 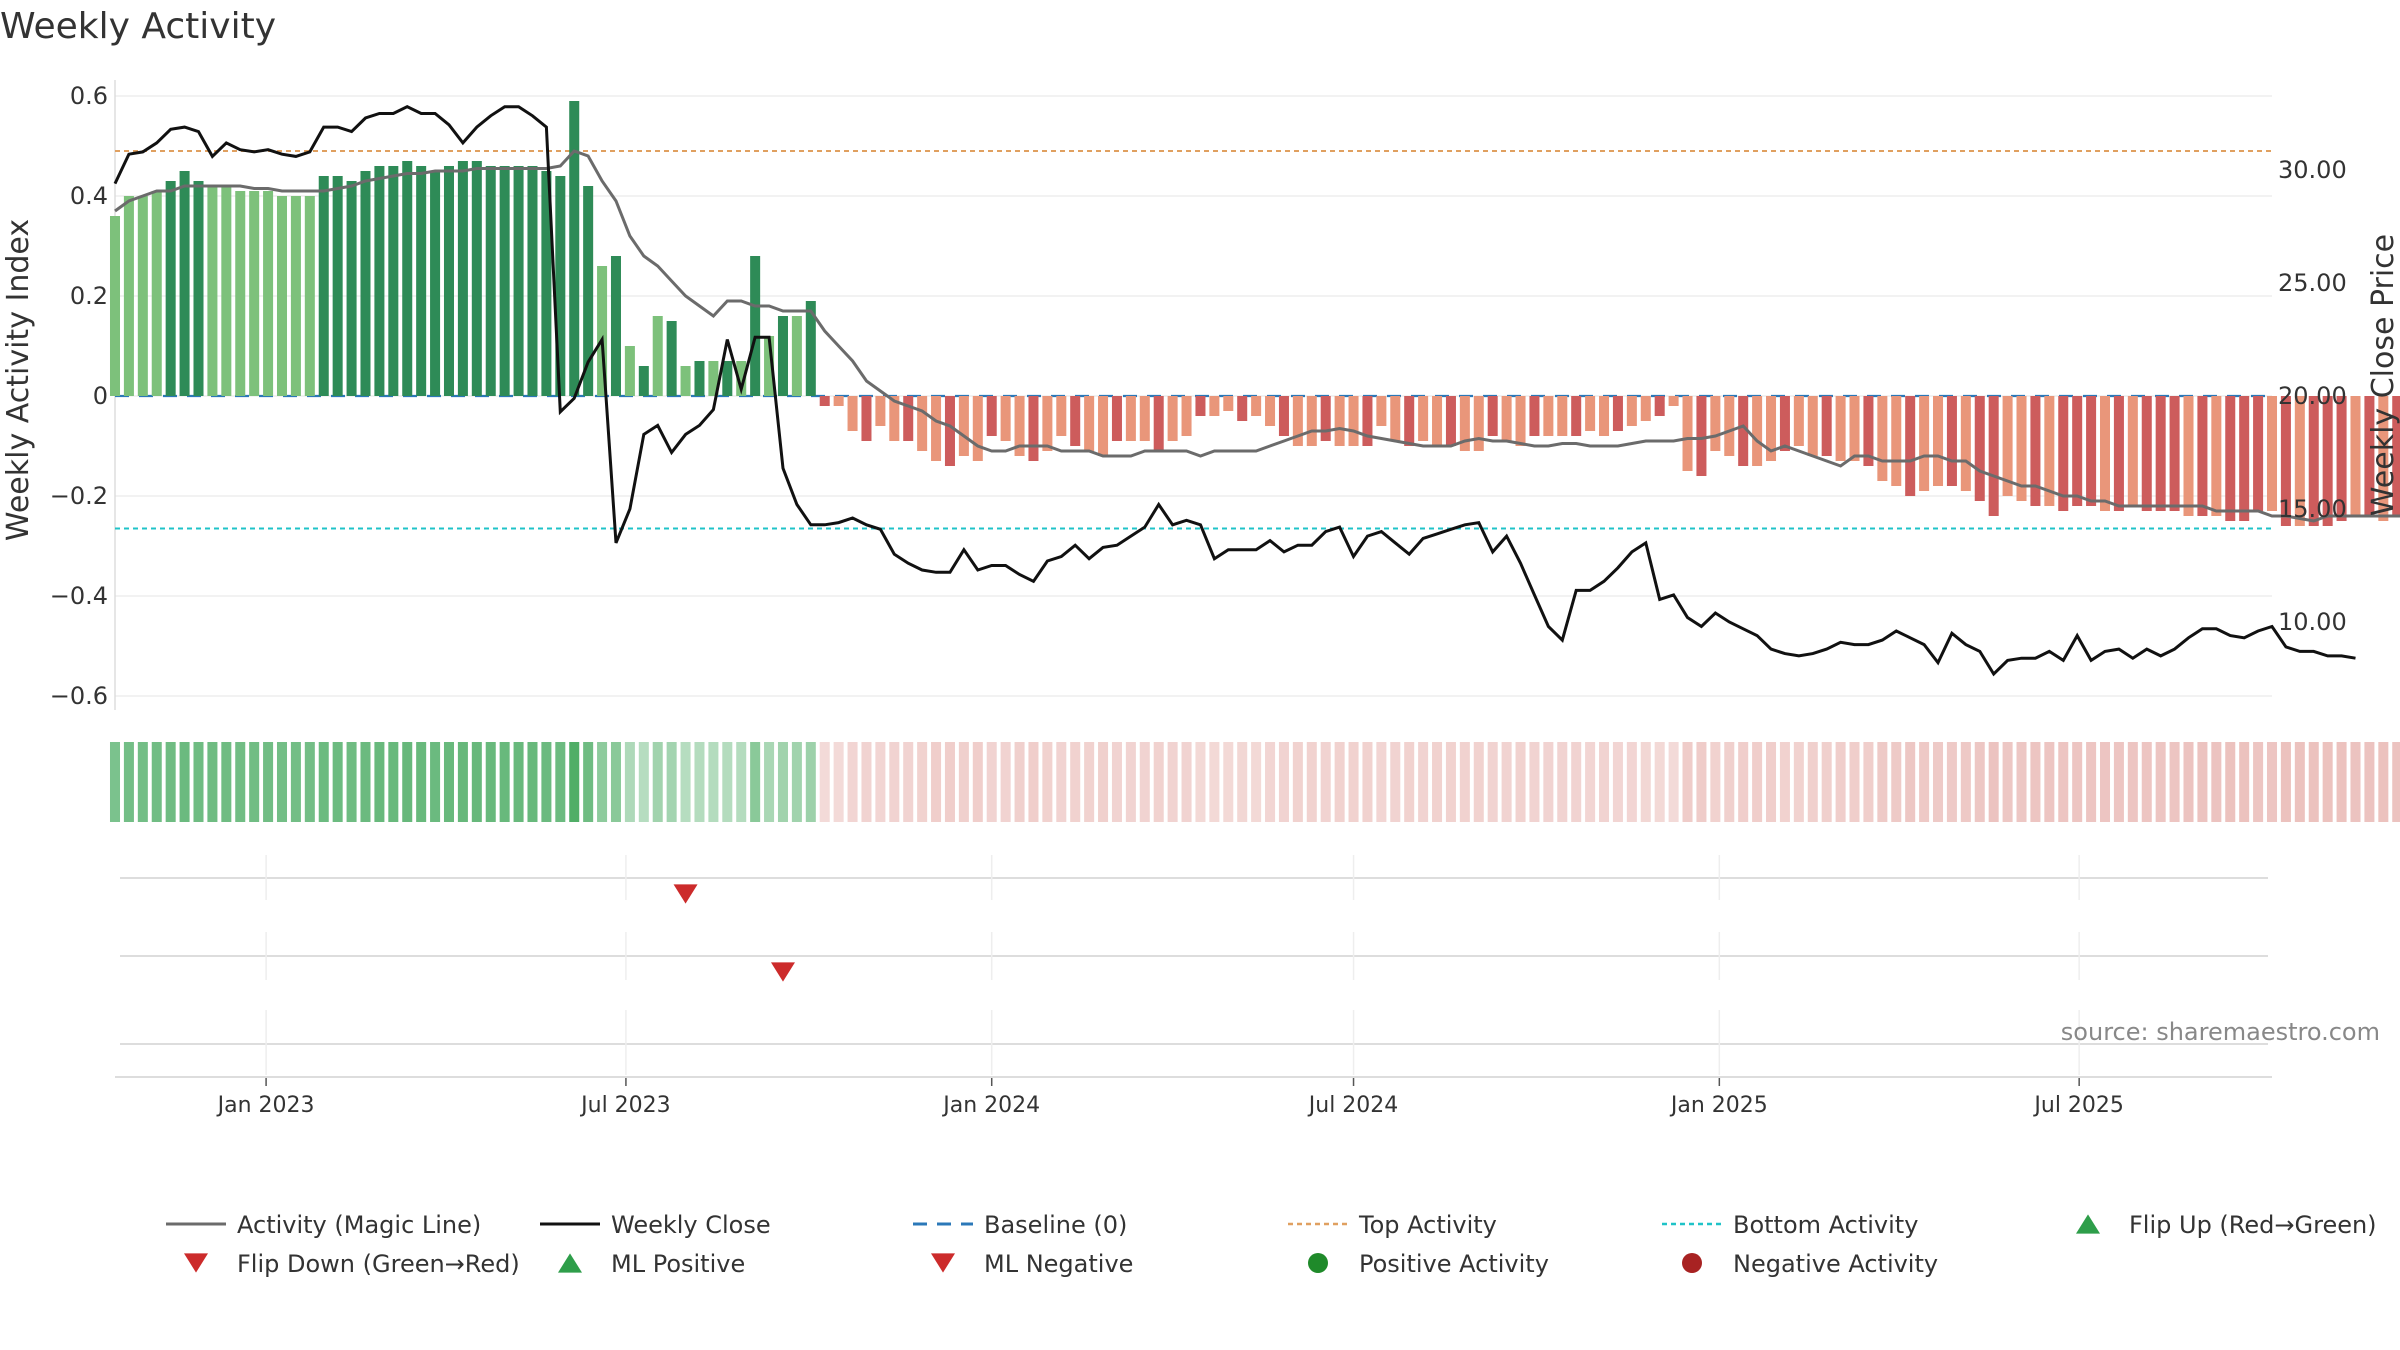 I want to click on legend-item: ML Positive, so click(x=651, y=1264).